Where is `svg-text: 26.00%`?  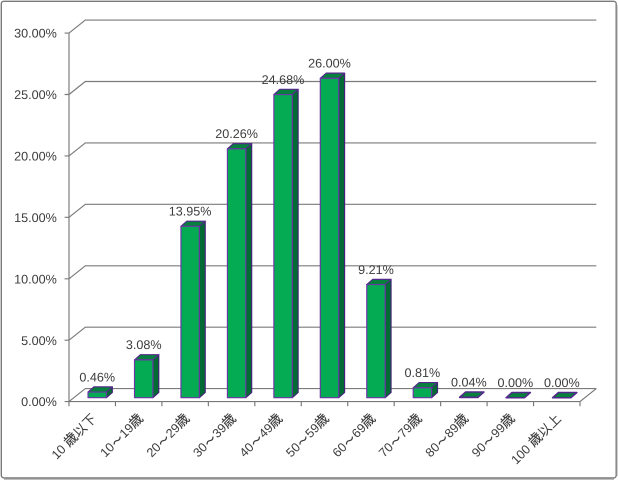
svg-text: 26.00% is located at coordinates (329, 64).